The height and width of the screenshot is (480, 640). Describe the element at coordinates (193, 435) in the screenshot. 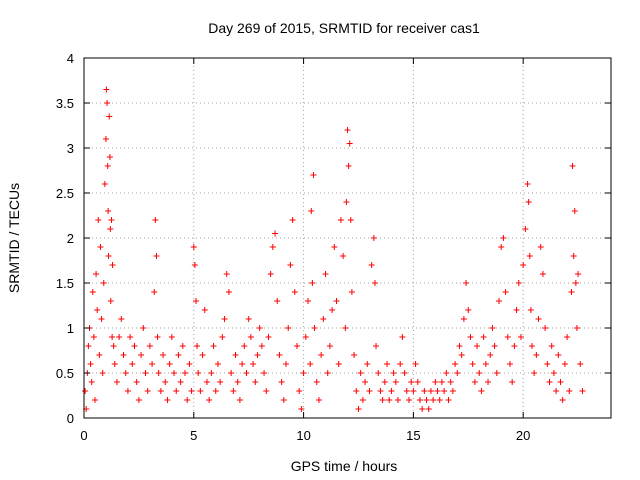

I see `x-tick-label: 5` at that location.